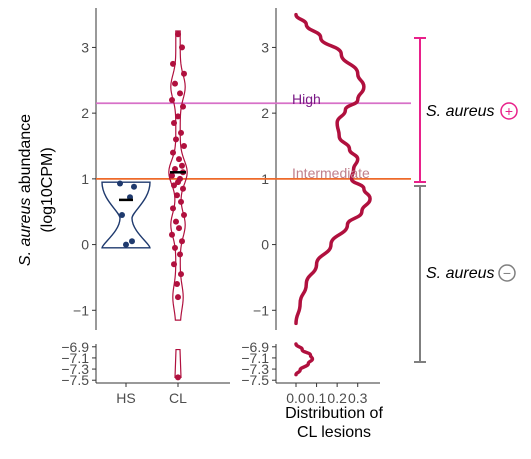 This screenshot has height=459, width=531. Describe the element at coordinates (178, 398) in the screenshot. I see `x-tick-label-cl: CL` at that location.